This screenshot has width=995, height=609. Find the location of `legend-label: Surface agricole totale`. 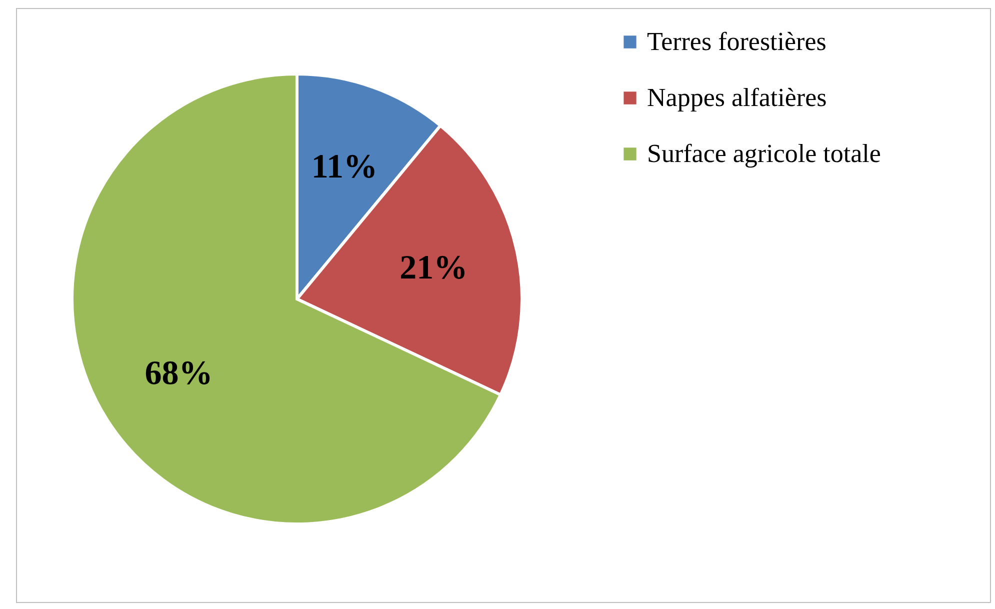

legend-label: Surface agricole totale is located at coordinates (764, 153).